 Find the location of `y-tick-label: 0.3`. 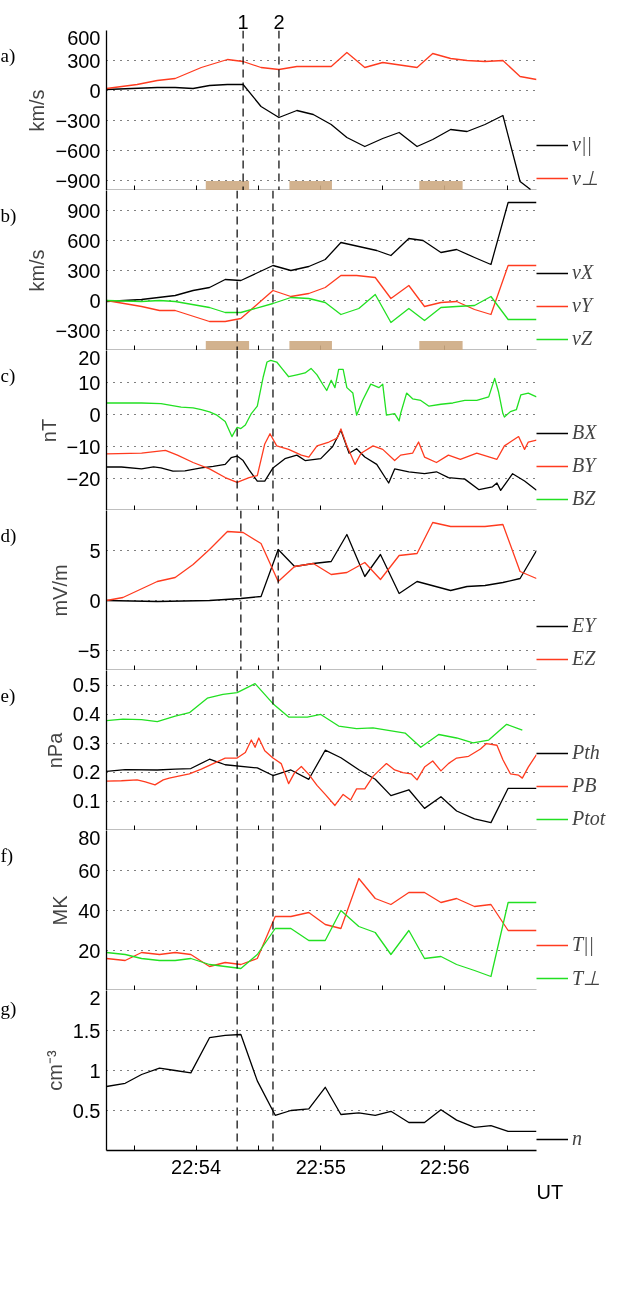

y-tick-label: 0.3 is located at coordinates (86, 743).